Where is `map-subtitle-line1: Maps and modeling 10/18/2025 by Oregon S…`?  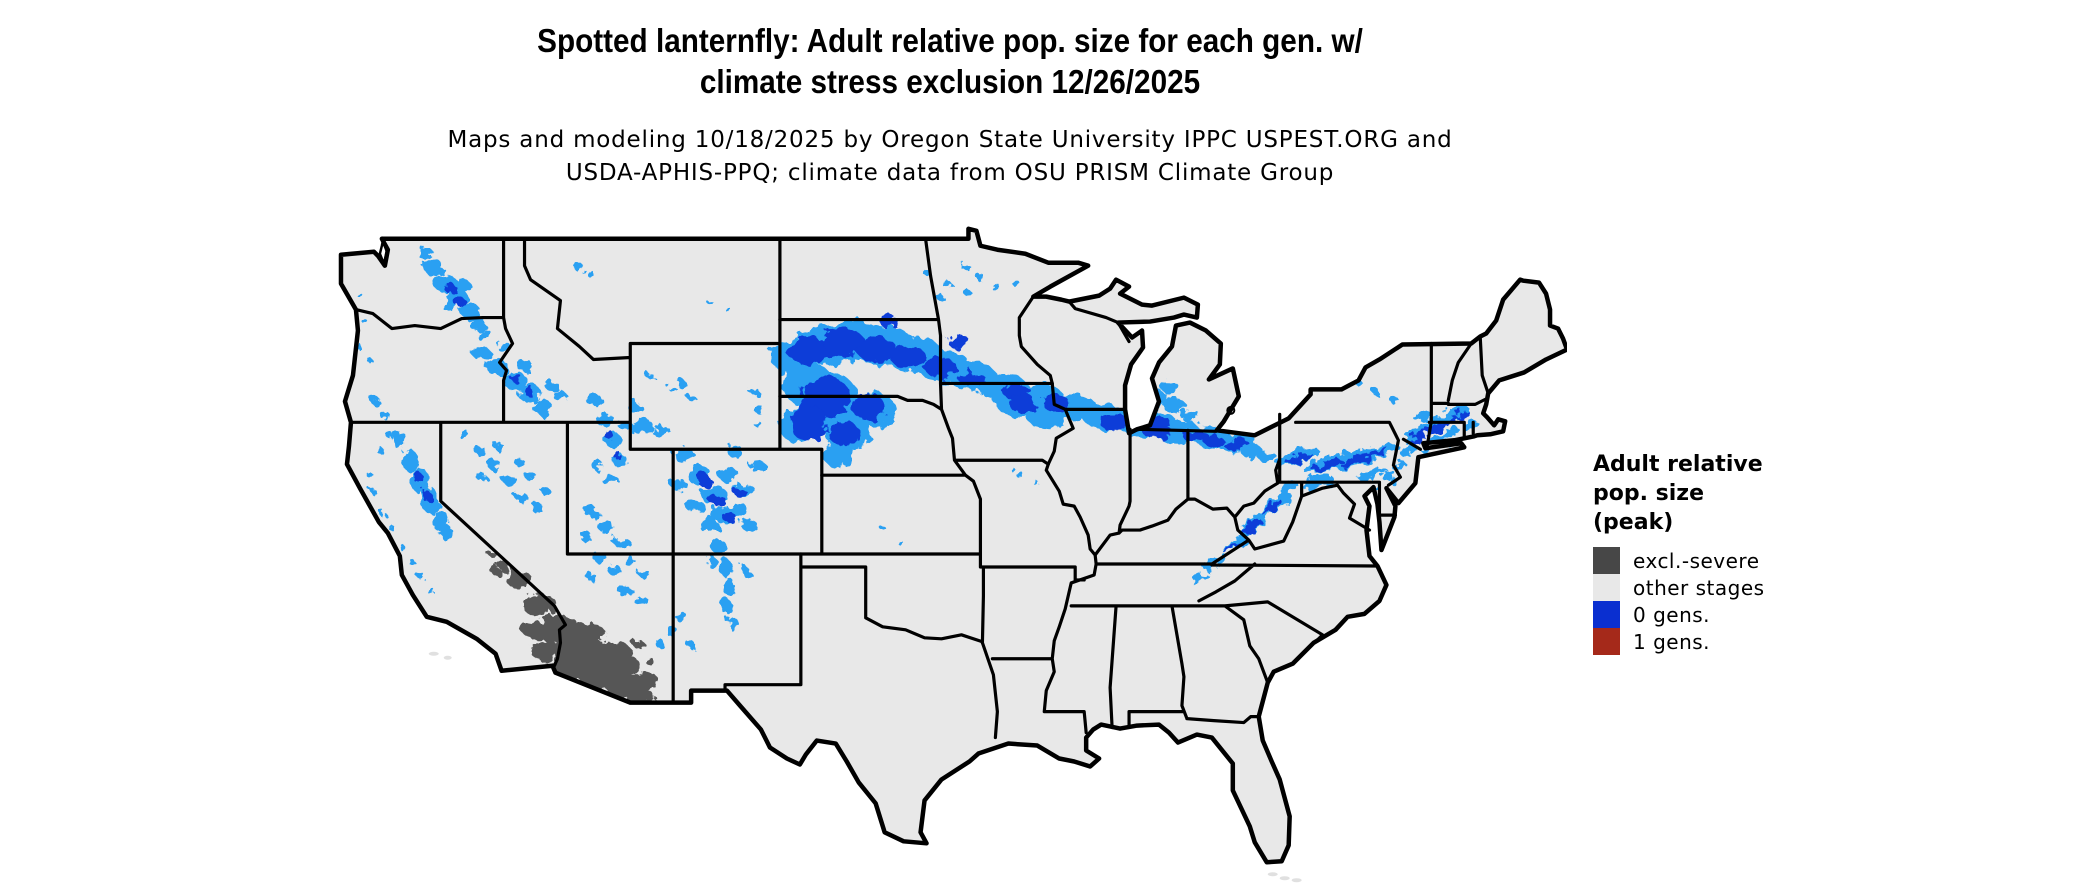
map-subtitle-line1: Maps and modeling 10/18/2025 by Oregon S… is located at coordinates (950, 140).